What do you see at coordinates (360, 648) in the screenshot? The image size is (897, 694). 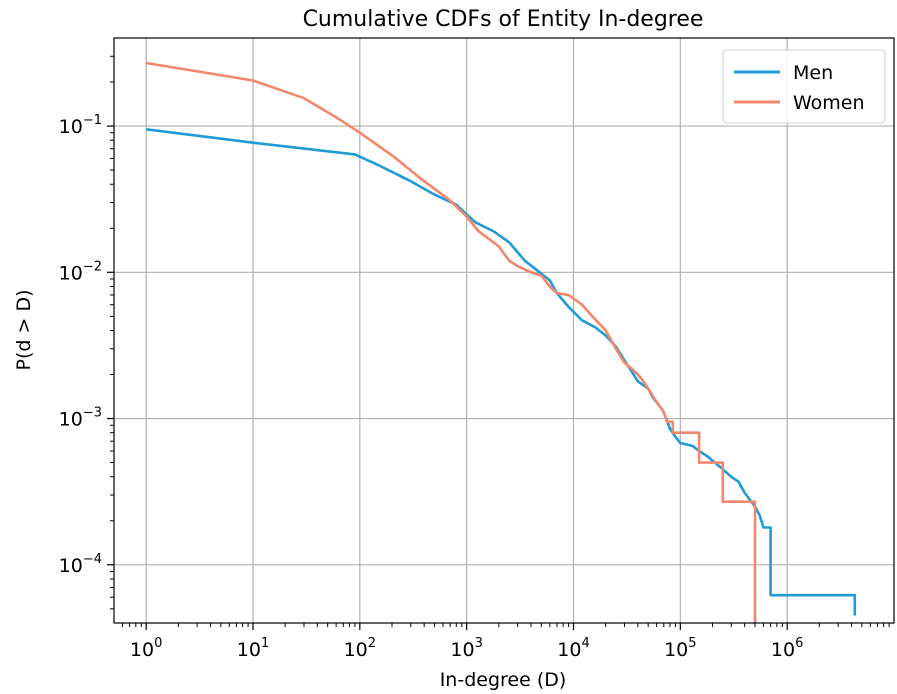 I see `x-tick-label: 10²` at bounding box center [360, 648].